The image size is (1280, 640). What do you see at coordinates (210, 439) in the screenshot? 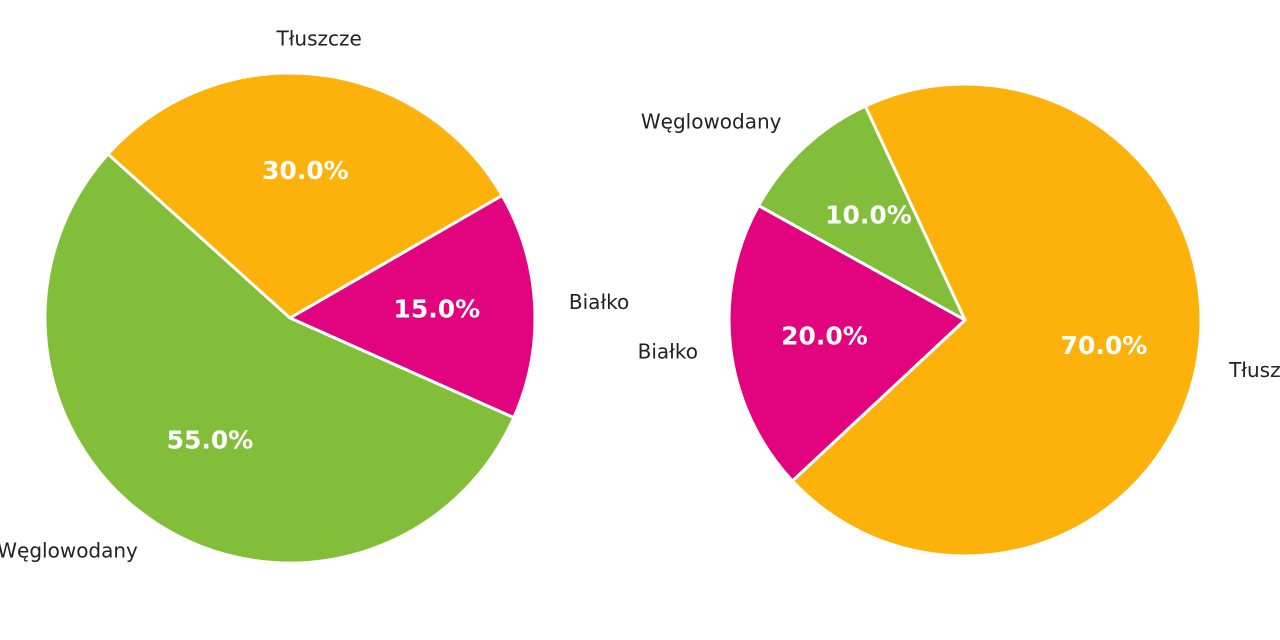
I see `value-label: 55.0%` at bounding box center [210, 439].